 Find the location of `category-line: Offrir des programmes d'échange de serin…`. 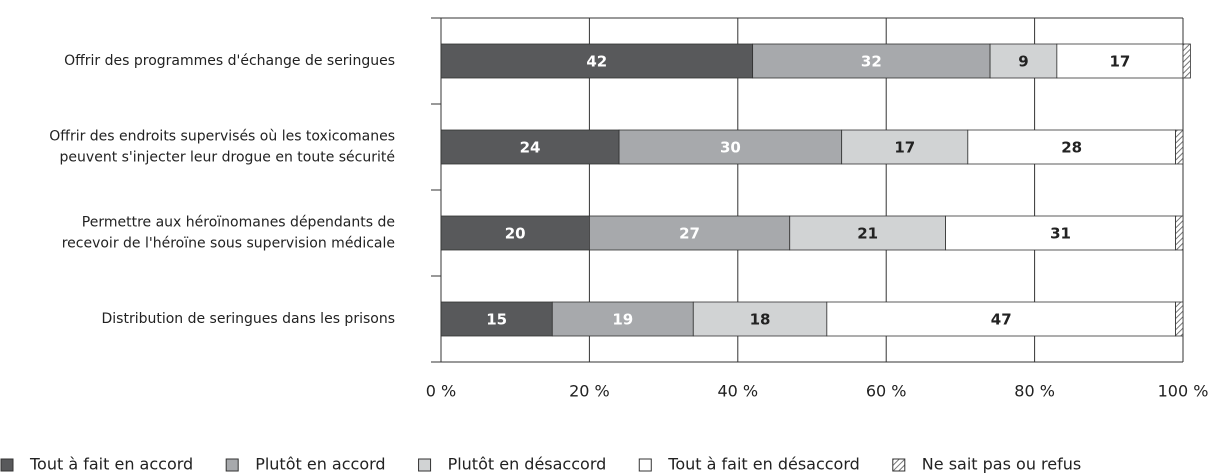

category-line: Offrir des programmes d'échange de serin… is located at coordinates (229, 61).